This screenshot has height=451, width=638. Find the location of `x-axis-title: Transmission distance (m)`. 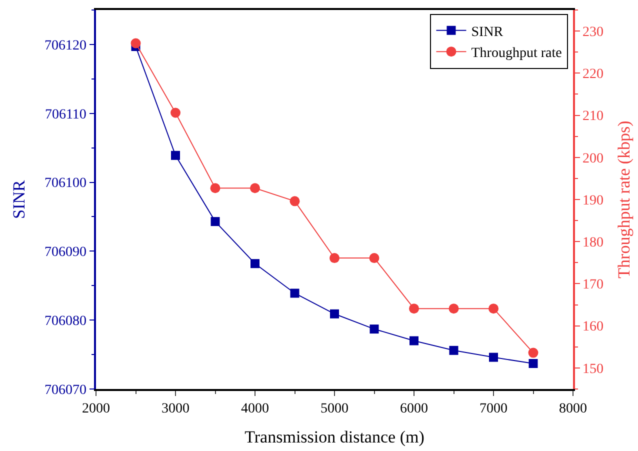

x-axis-title: Transmission distance (m) is located at coordinates (334, 436).